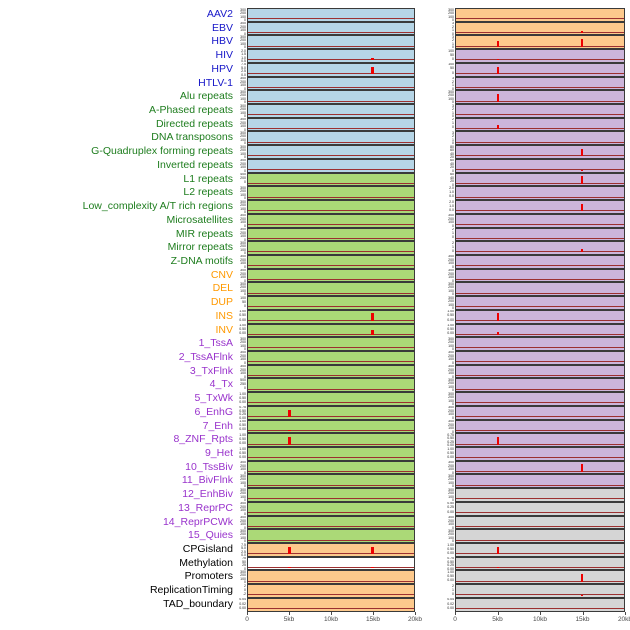 Image resolution: width=630 pixels, height=630 pixels. What do you see at coordinates (242, 317) in the screenshot?
I see `yticks-left: 1.00 0.50 0.00` at bounding box center [242, 317].